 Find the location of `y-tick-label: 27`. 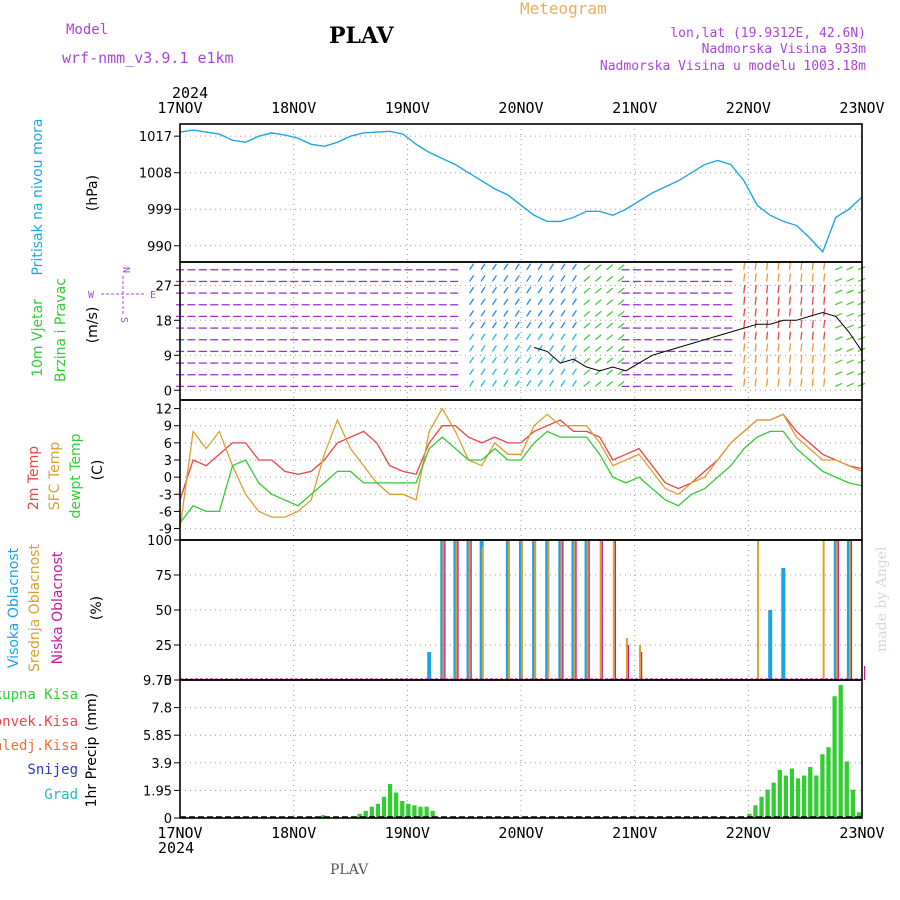

y-tick-label: 27 is located at coordinates (163, 286).